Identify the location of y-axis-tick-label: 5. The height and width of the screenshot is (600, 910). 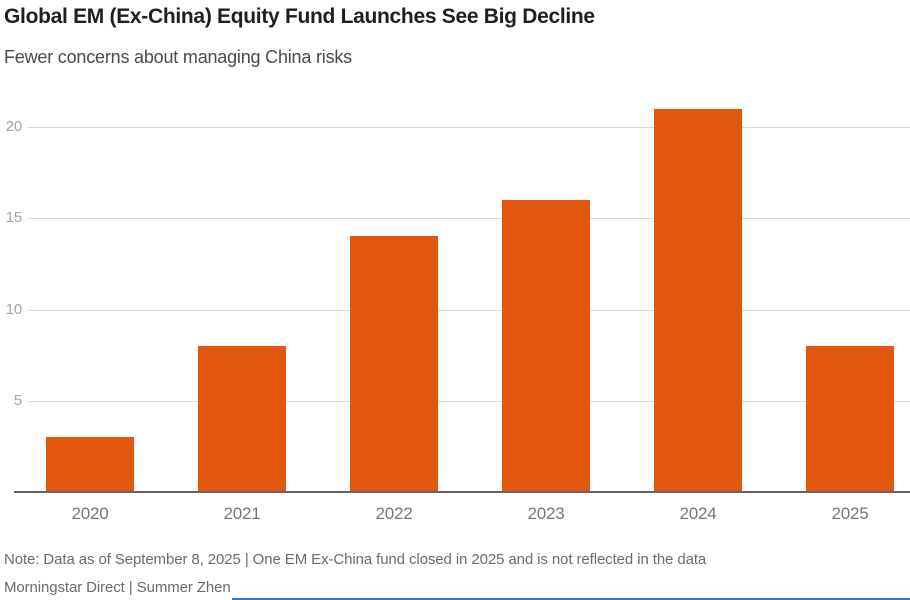
(17, 400).